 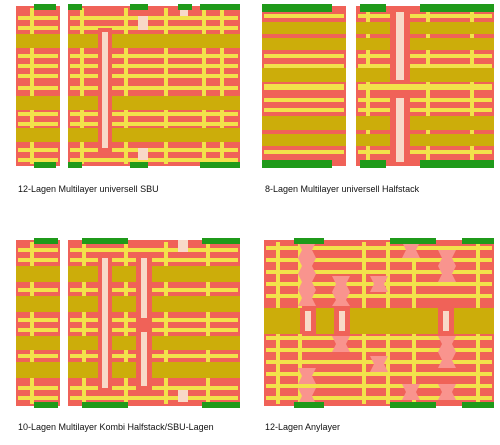 I want to click on caption-panel-4: 12-Lagen Anylayer, so click(x=303, y=427).